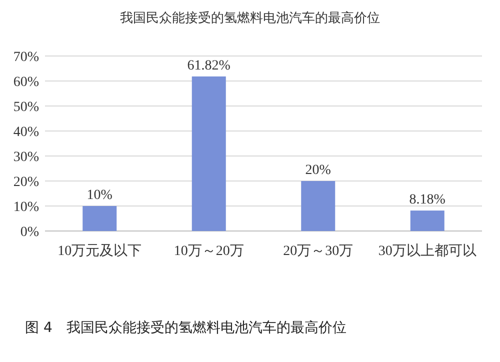 The width and height of the screenshot is (500, 362). I want to click on data-label: 10%, so click(99, 195).